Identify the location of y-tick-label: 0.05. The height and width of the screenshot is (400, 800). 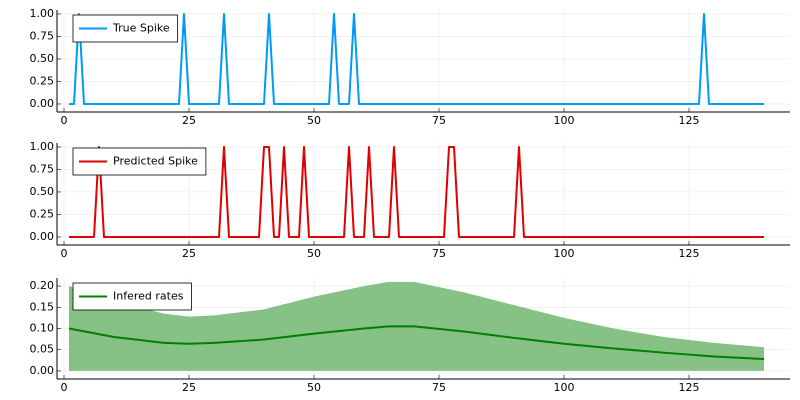
(42, 349).